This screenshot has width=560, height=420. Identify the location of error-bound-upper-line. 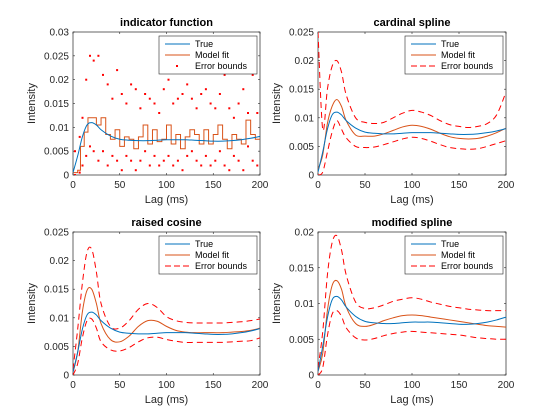
(412, 82).